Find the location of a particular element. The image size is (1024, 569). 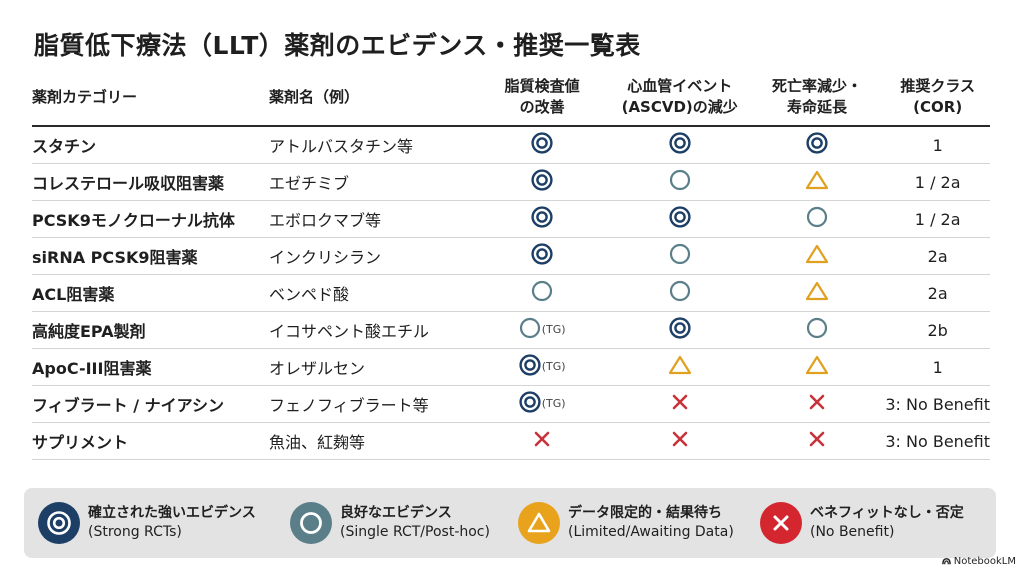

legend-strong-sub: (Strong RCTs) is located at coordinates (135, 532).